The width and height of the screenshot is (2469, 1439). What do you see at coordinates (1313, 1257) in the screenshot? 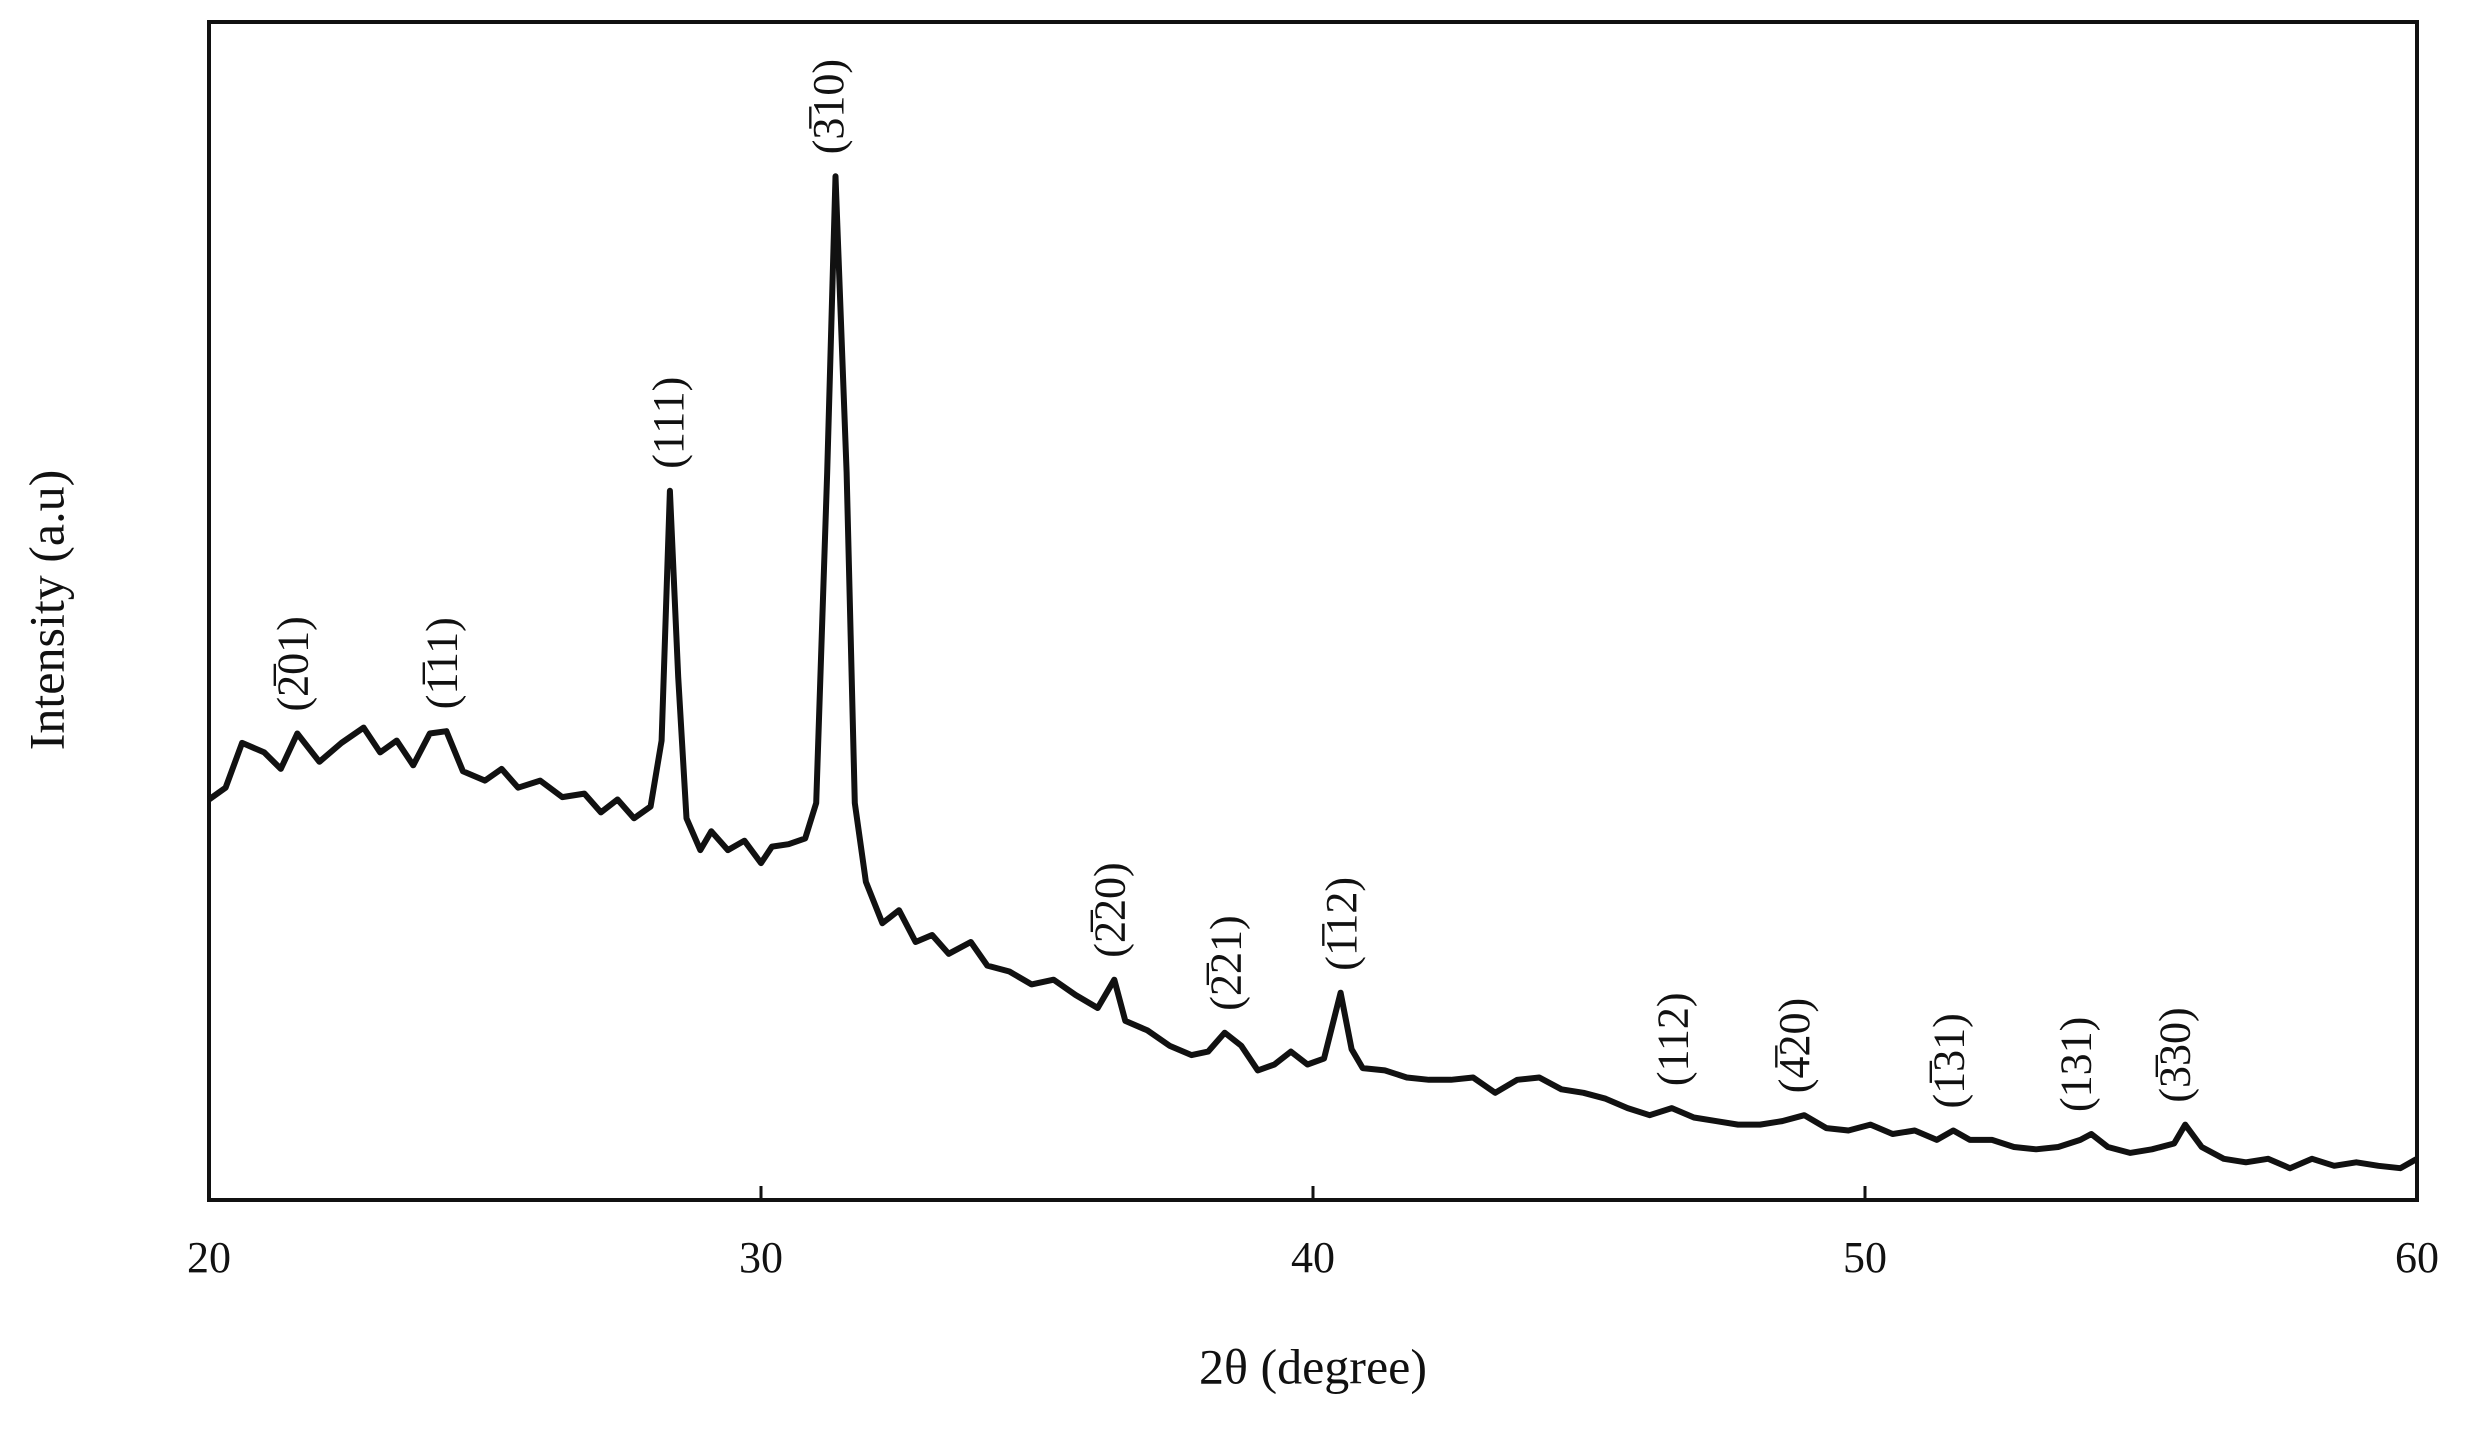
I see `x-tick-label: 40` at bounding box center [1313, 1257].